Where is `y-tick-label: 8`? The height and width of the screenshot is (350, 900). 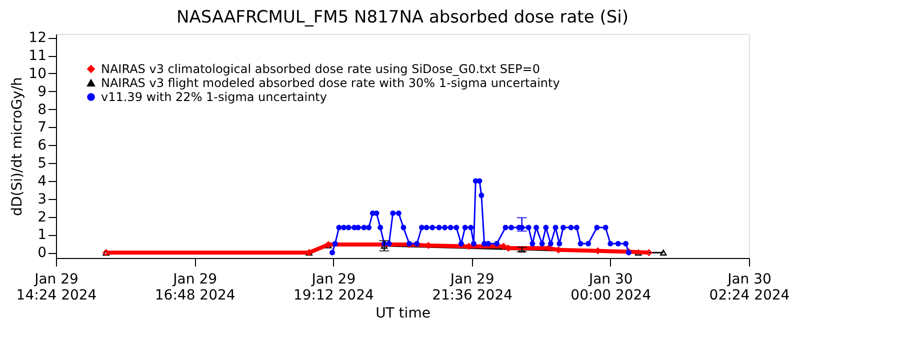 y-tick-label: 8 is located at coordinates (42, 110).